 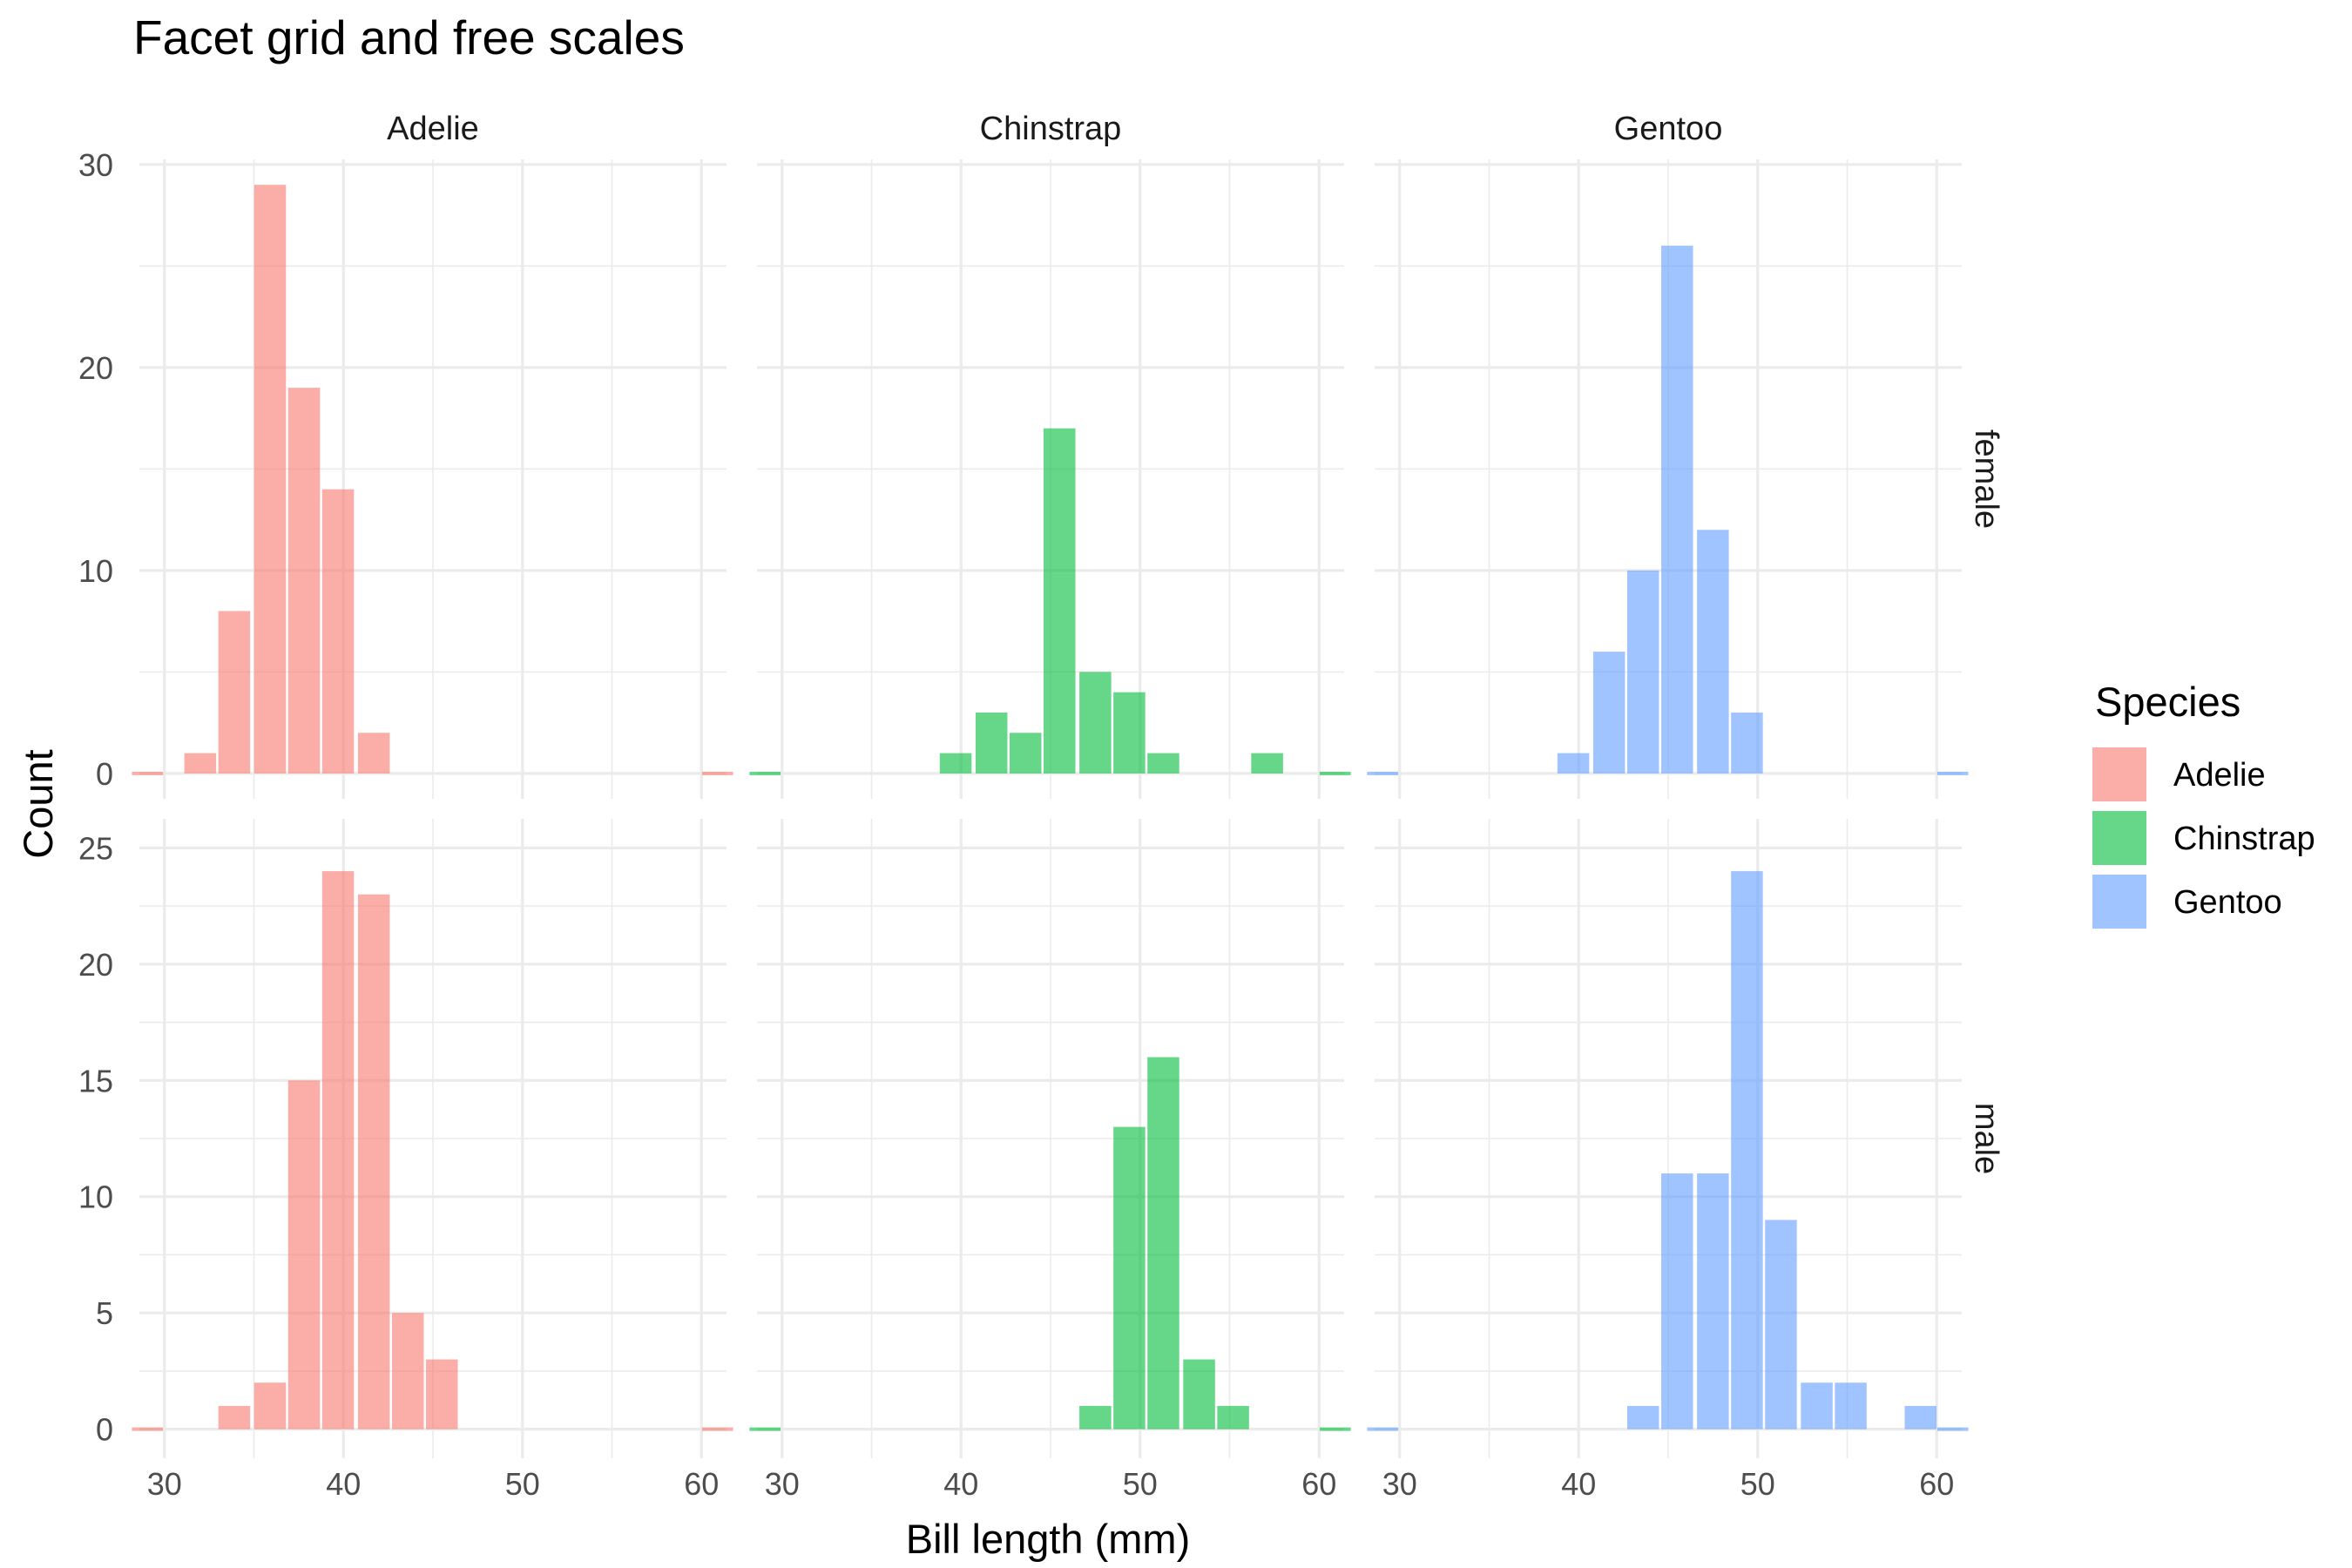 I want to click on chart-title: Facet grid and free scales, so click(x=409, y=37).